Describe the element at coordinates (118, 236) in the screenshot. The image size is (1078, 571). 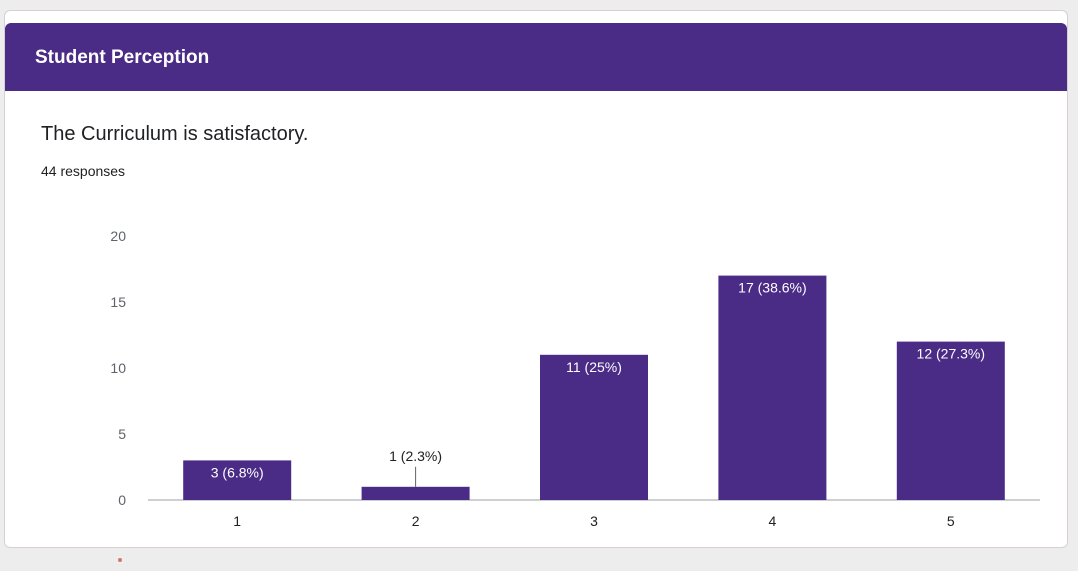
I see `y-tick-label: 20` at that location.